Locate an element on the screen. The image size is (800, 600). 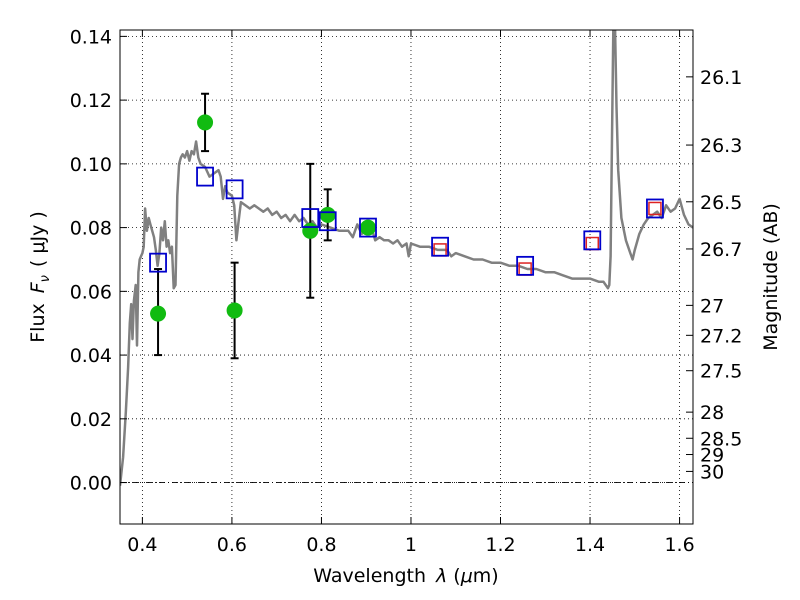
y-tick-label: 0.10 is located at coordinates (91, 165).